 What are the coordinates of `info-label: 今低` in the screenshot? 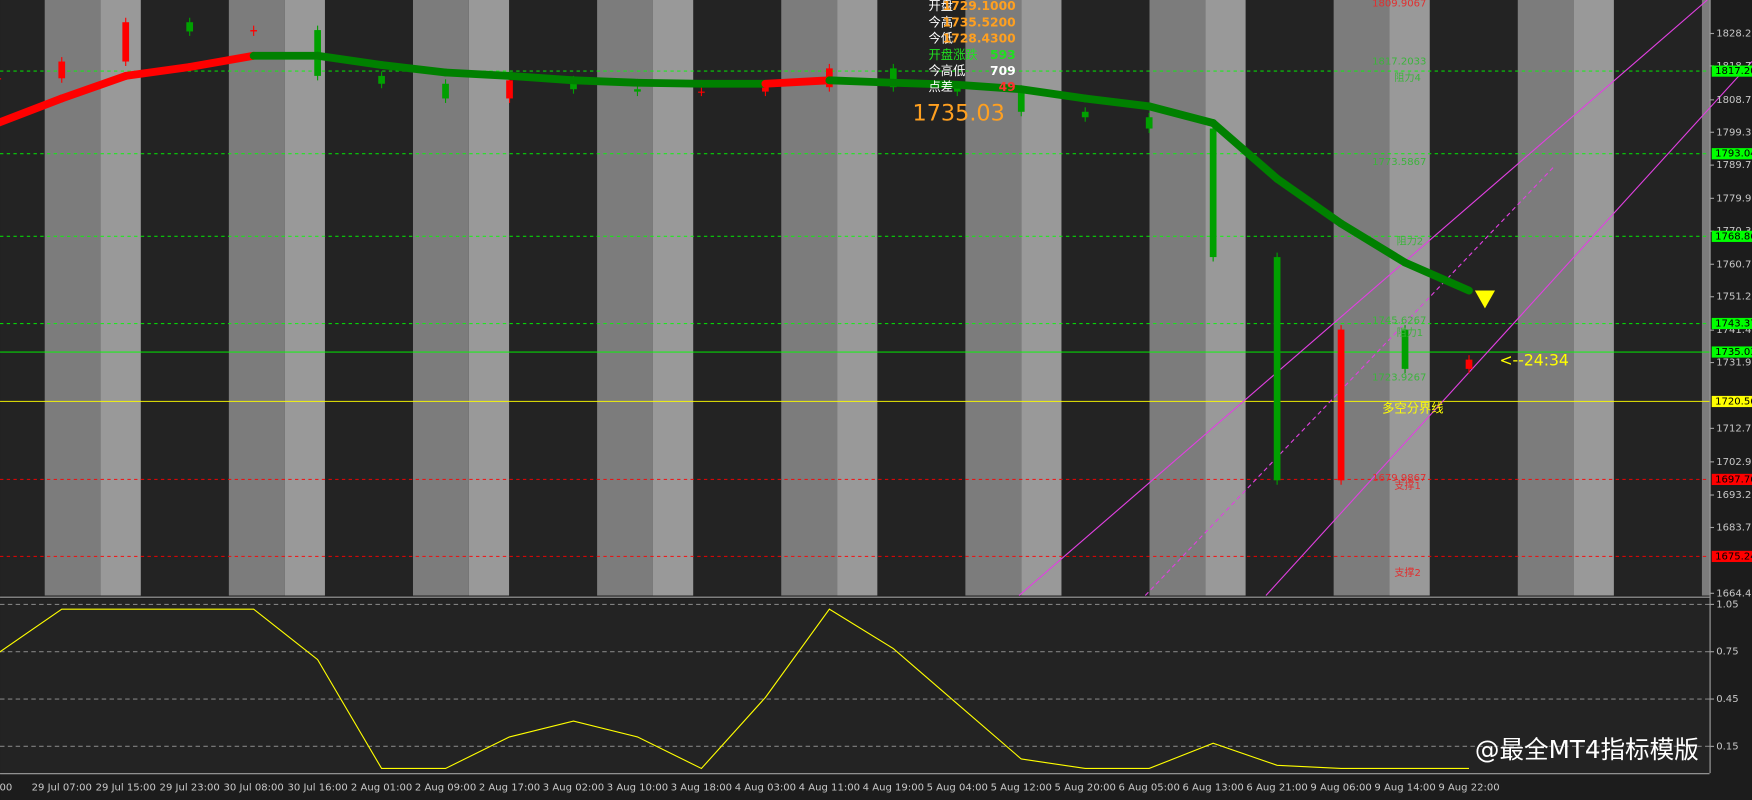 It's located at (941, 38).